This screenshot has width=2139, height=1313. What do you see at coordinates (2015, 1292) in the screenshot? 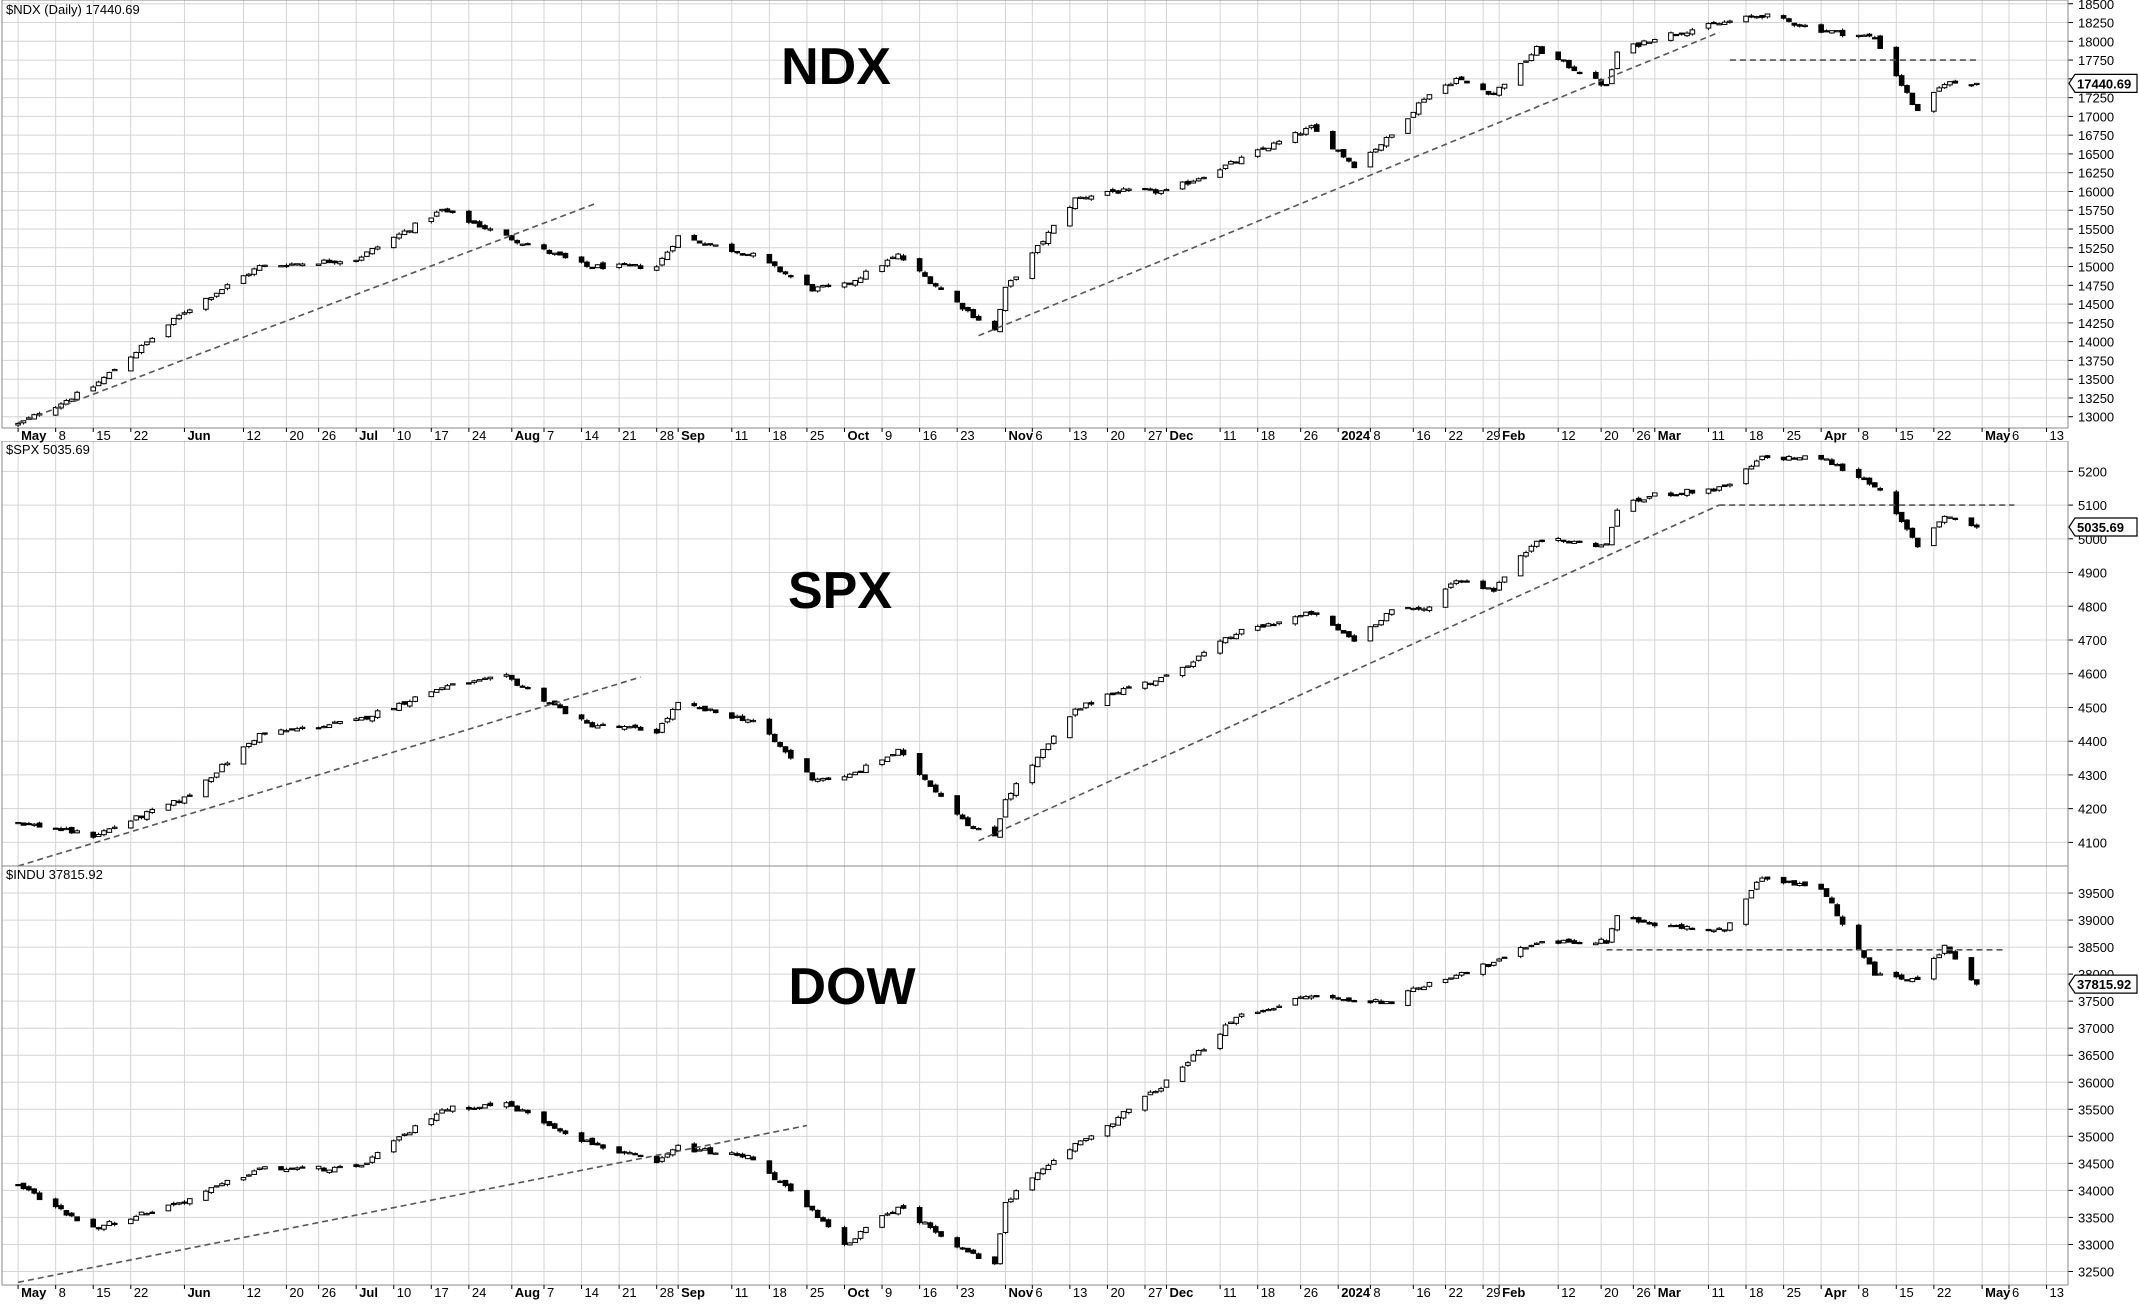
I see `x-tick-label: 6` at bounding box center [2015, 1292].